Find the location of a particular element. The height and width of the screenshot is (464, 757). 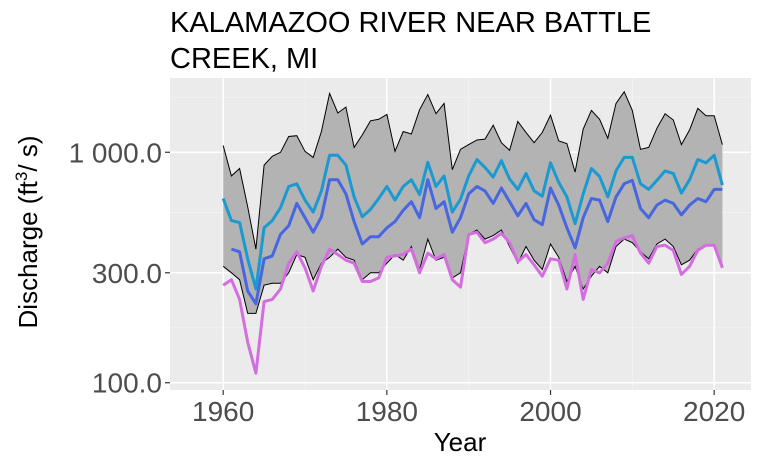

x-tick-label: 1980 is located at coordinates (387, 411).